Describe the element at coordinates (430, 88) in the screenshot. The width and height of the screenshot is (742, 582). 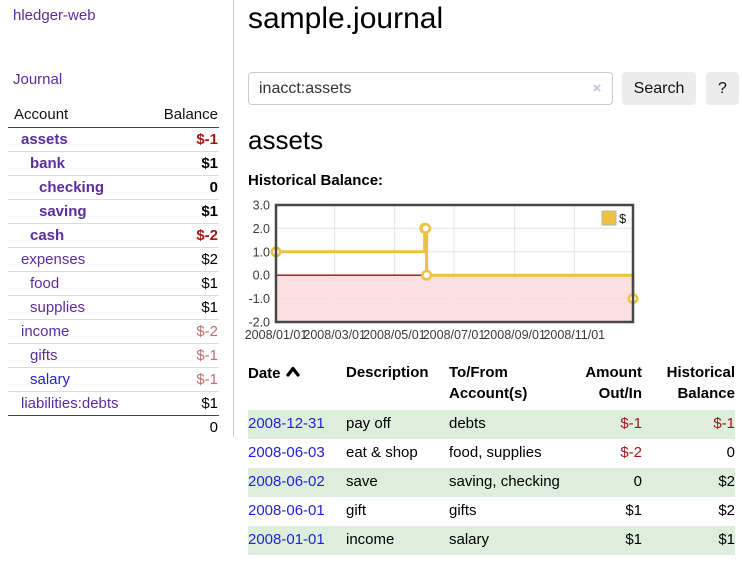
I see `search-input` at that location.